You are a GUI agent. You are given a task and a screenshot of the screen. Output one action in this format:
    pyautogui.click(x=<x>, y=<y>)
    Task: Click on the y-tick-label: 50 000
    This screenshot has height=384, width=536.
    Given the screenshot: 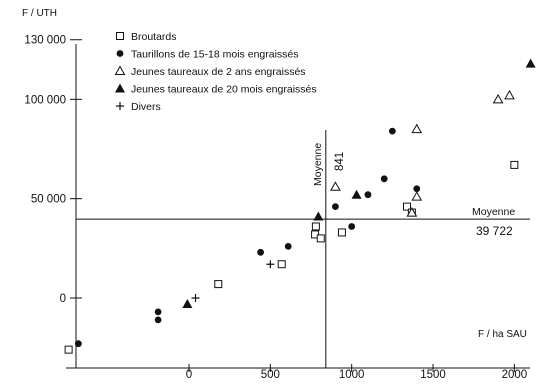 What is the action you would take?
    pyautogui.click(x=48, y=200)
    